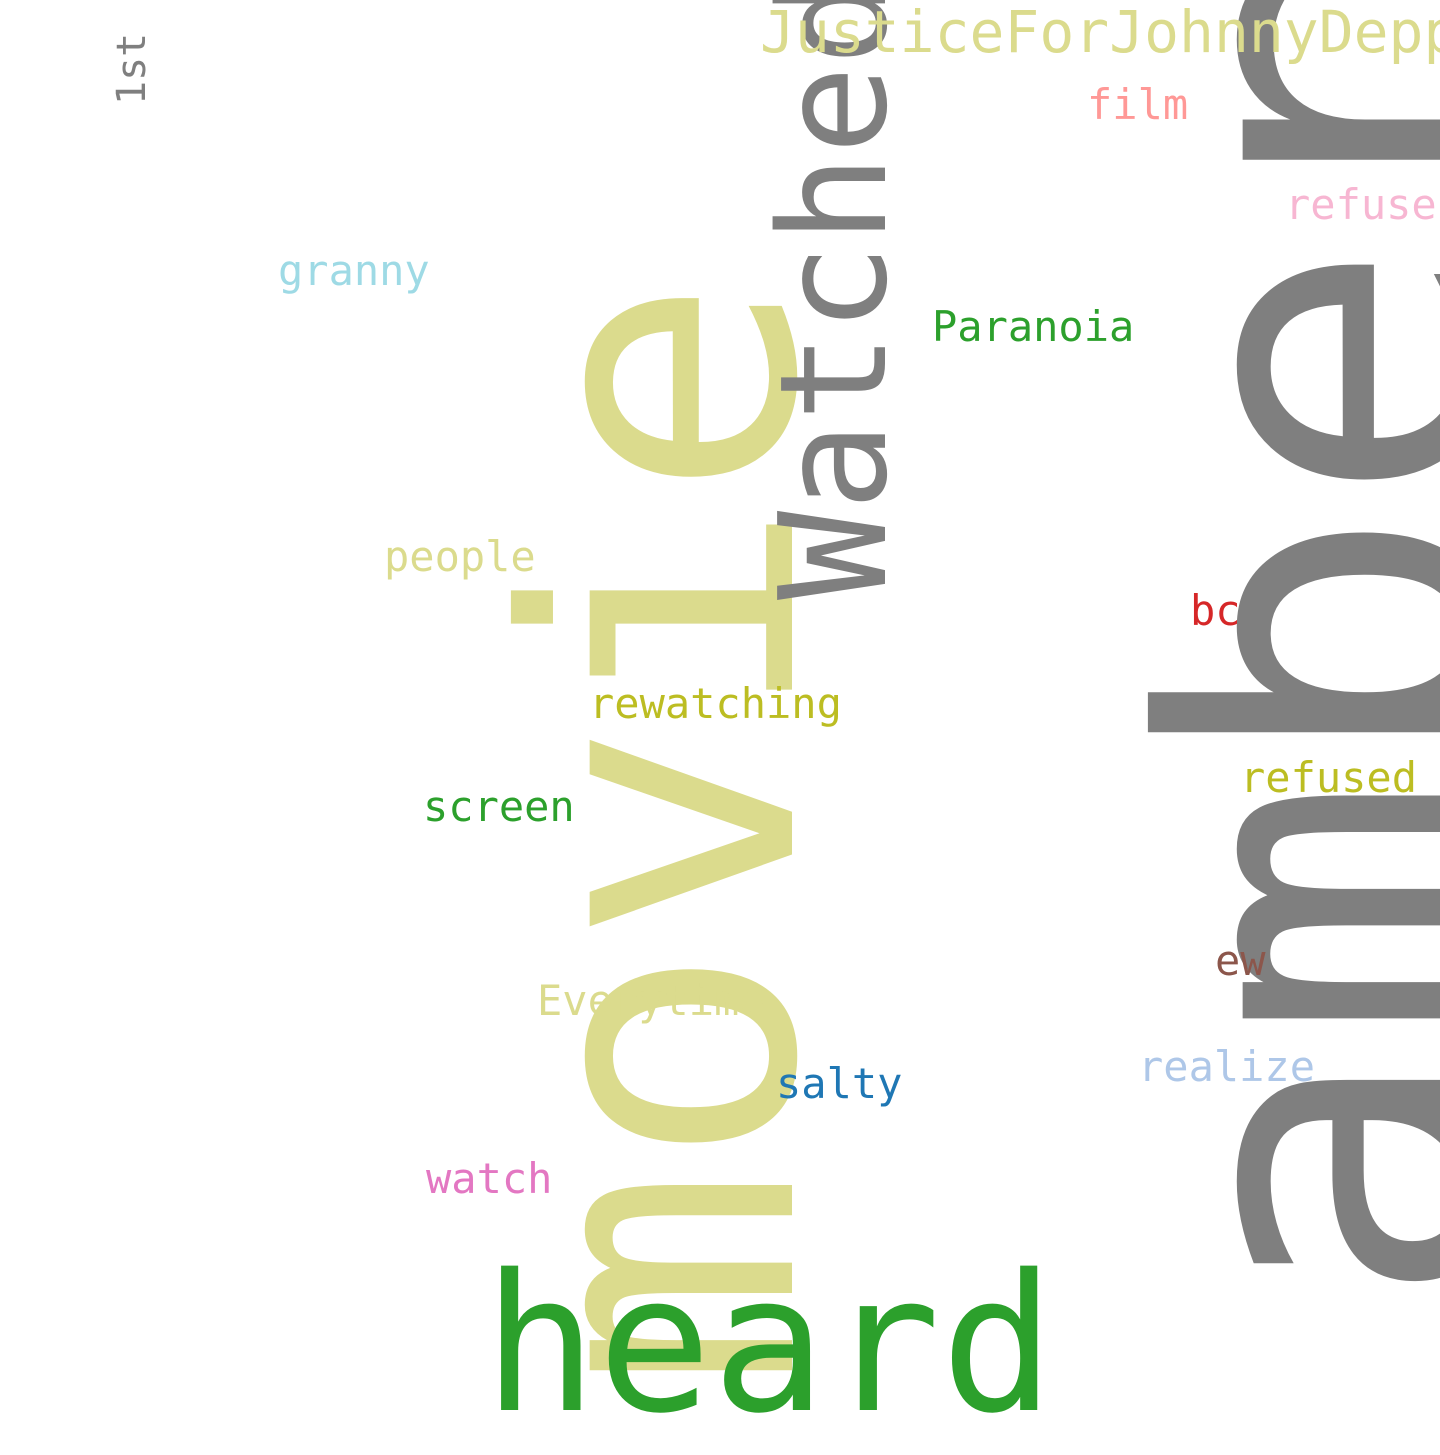 The width and height of the screenshot is (1440, 1455). Describe the element at coordinates (1240, 960) in the screenshot. I see `word-ew: ew` at that location.